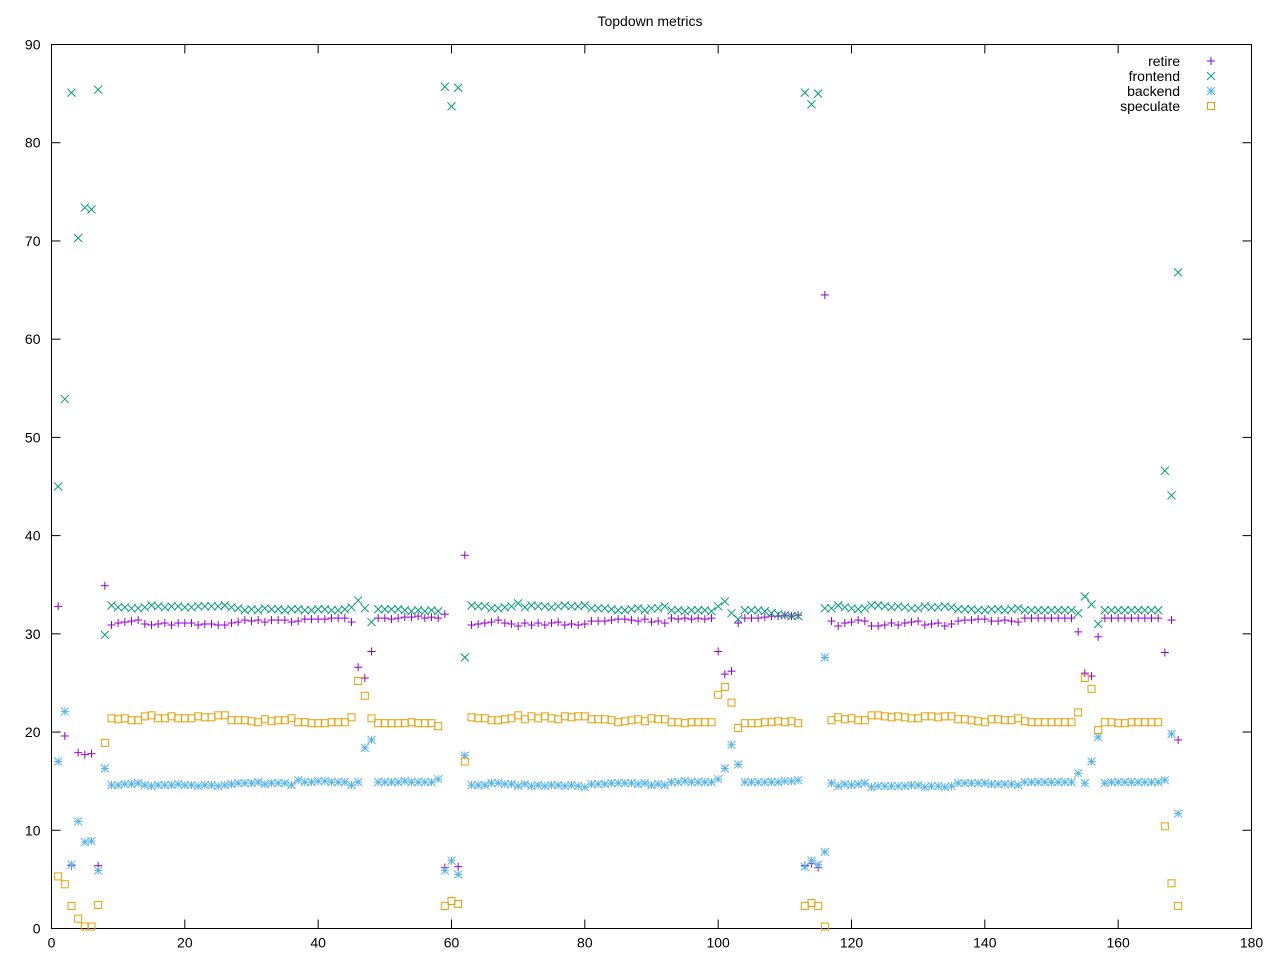  What do you see at coordinates (718, 943) in the screenshot?
I see `x-tick-label: 100` at bounding box center [718, 943].